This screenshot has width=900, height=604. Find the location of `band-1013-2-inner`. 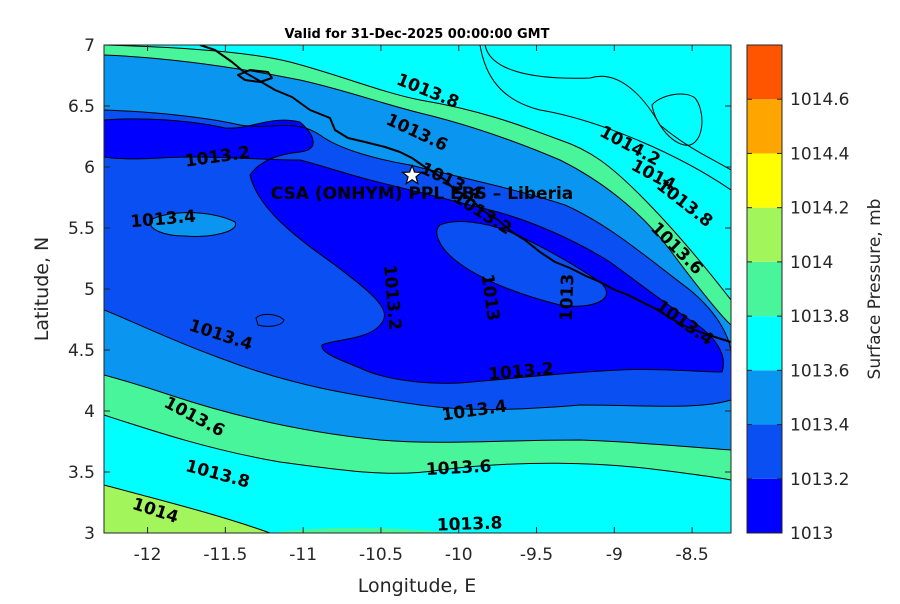

band-1013-2-inner is located at coordinates (521, 264).